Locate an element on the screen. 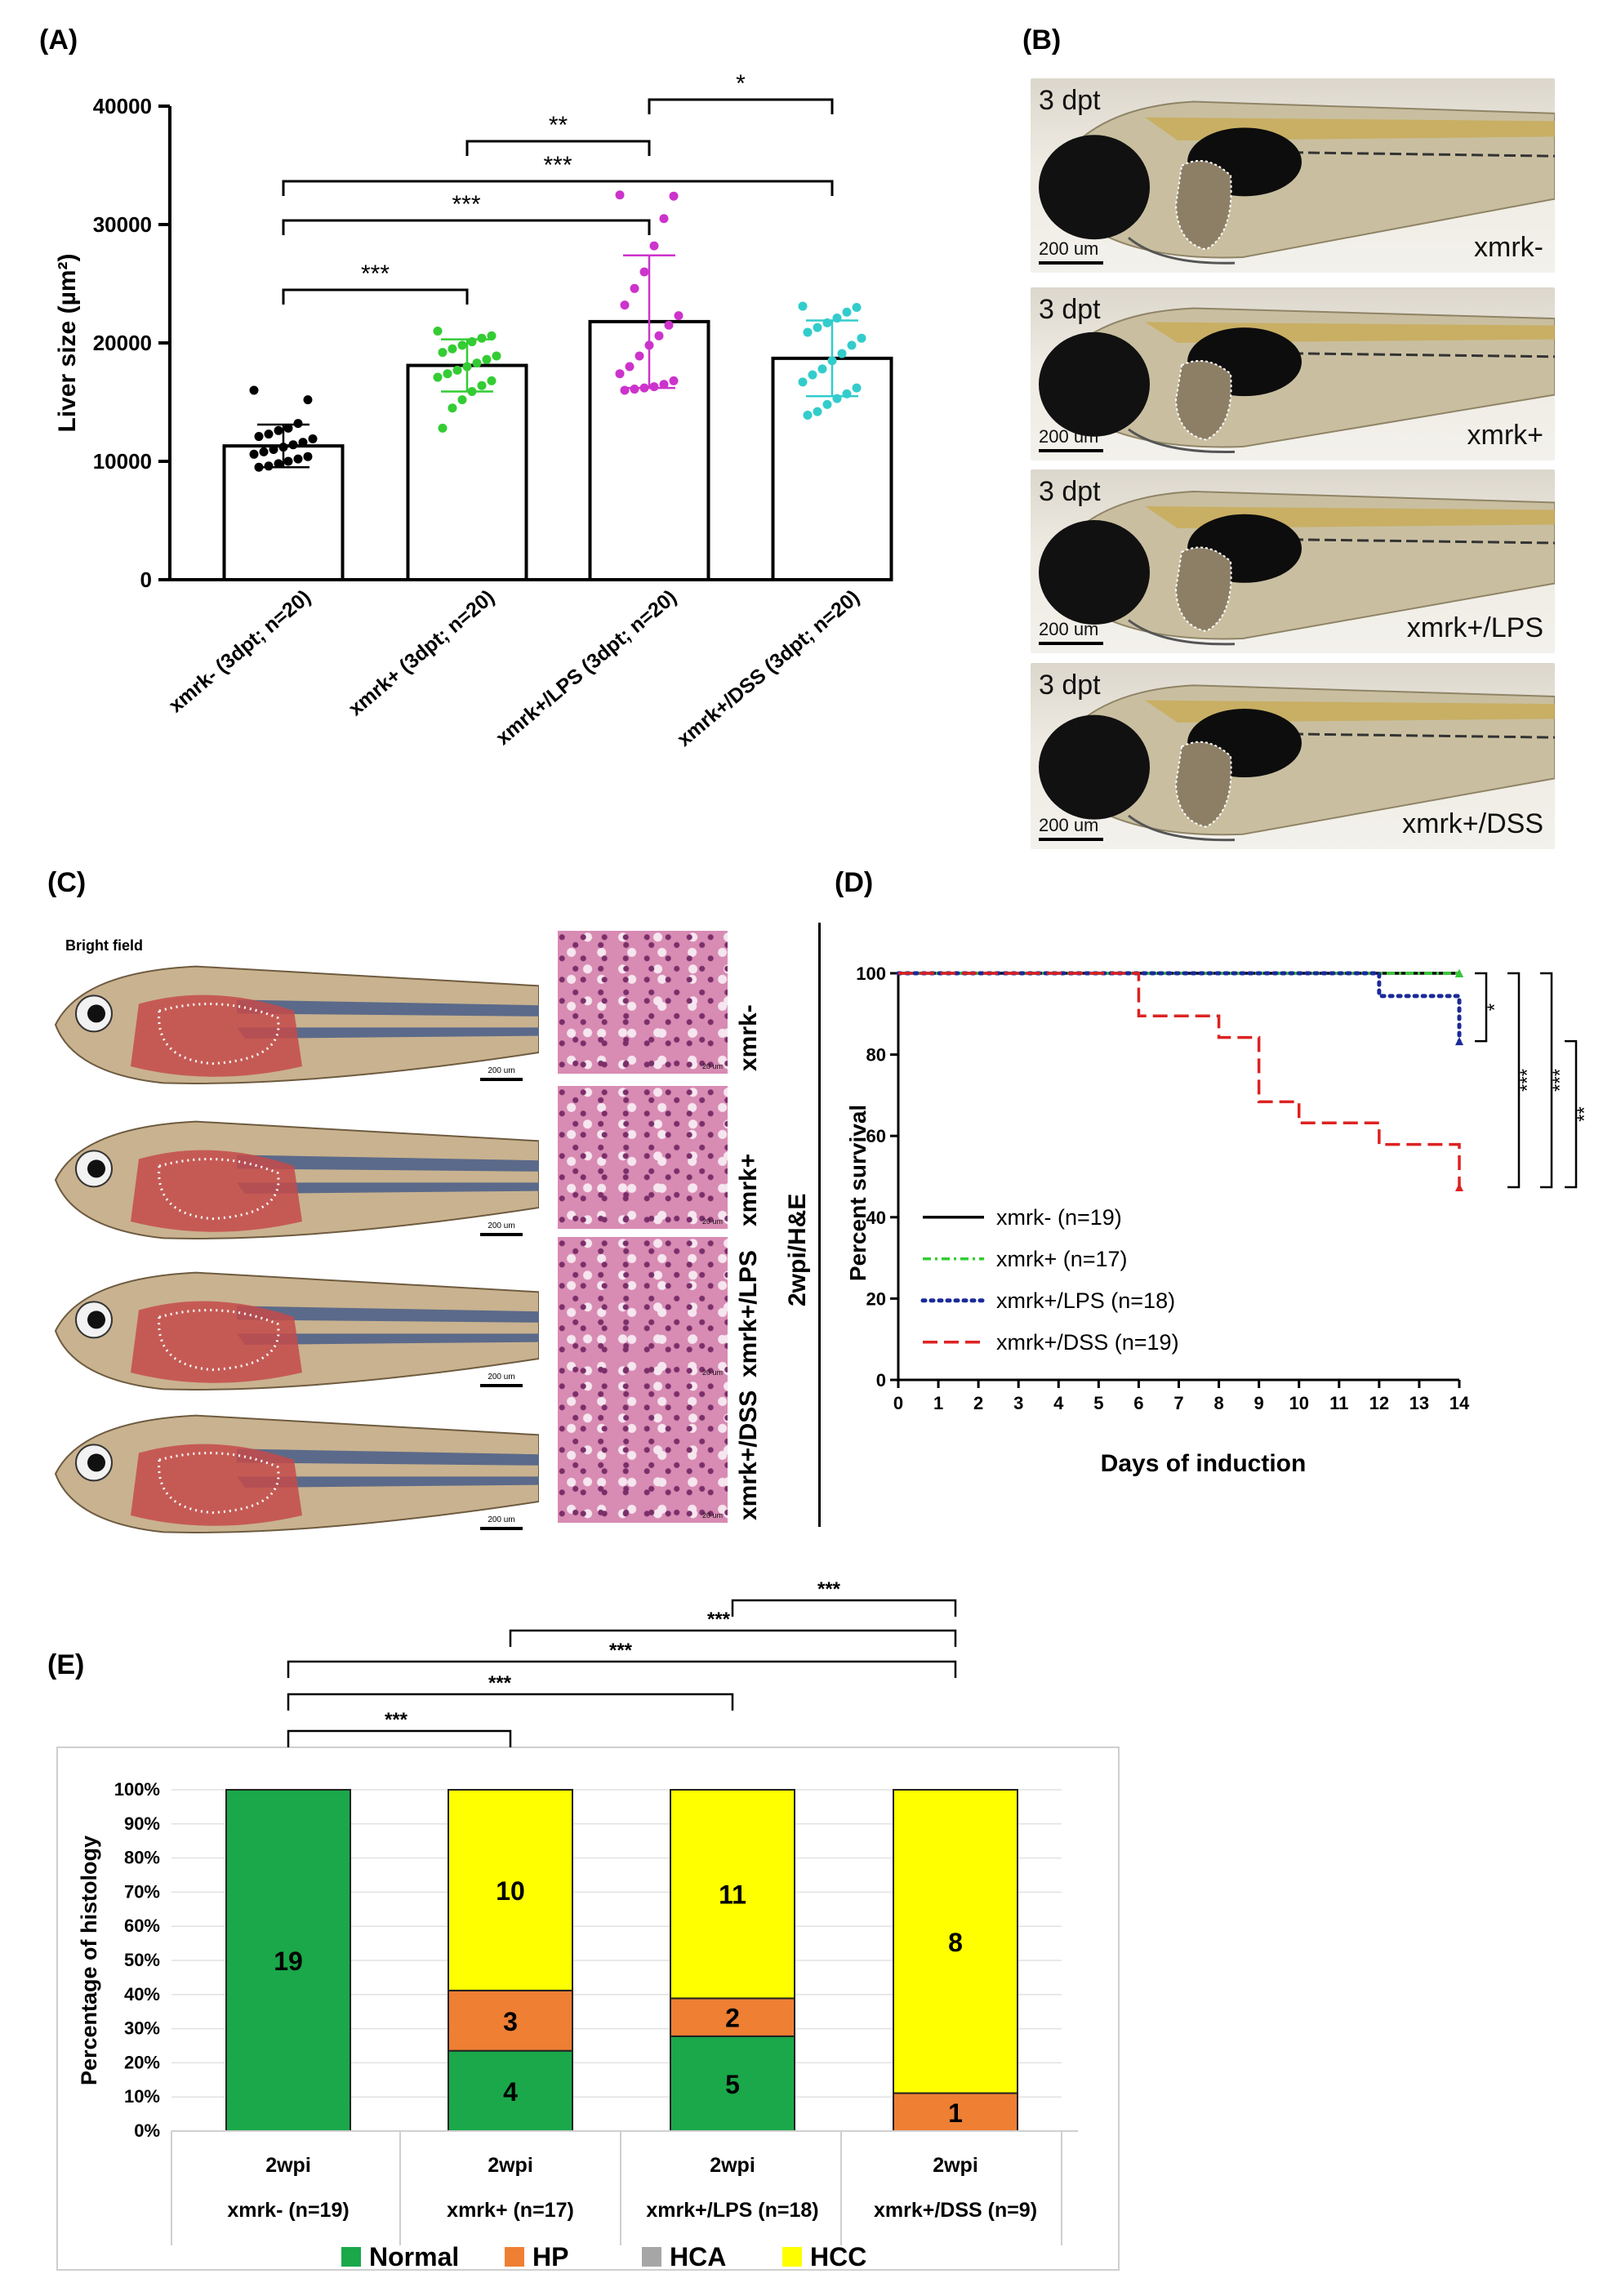 This screenshot has height=2296, width=1612. y-tick-label: 0 is located at coordinates (146, 579).